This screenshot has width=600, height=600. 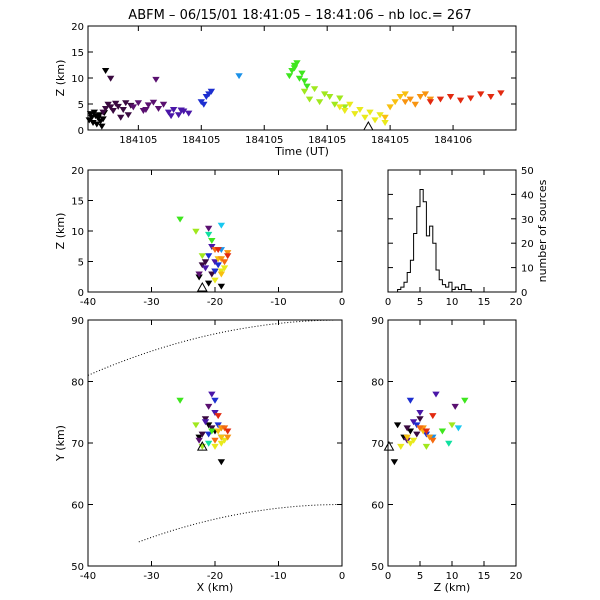 What do you see at coordinates (527, 269) in the screenshot?
I see `height-histogram-ytick-label: 10` at bounding box center [527, 269].